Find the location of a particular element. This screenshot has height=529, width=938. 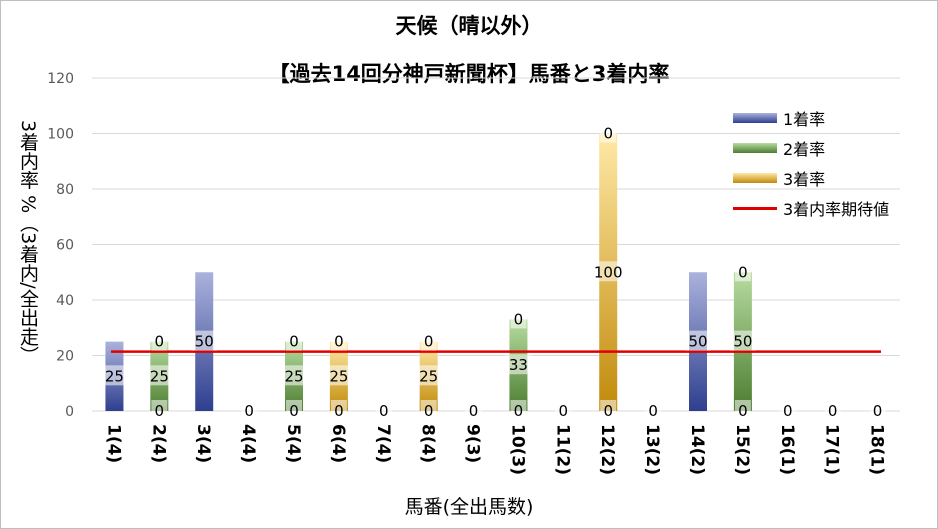

chart-title: 天候（晴以外） is located at coordinates (469, 26).